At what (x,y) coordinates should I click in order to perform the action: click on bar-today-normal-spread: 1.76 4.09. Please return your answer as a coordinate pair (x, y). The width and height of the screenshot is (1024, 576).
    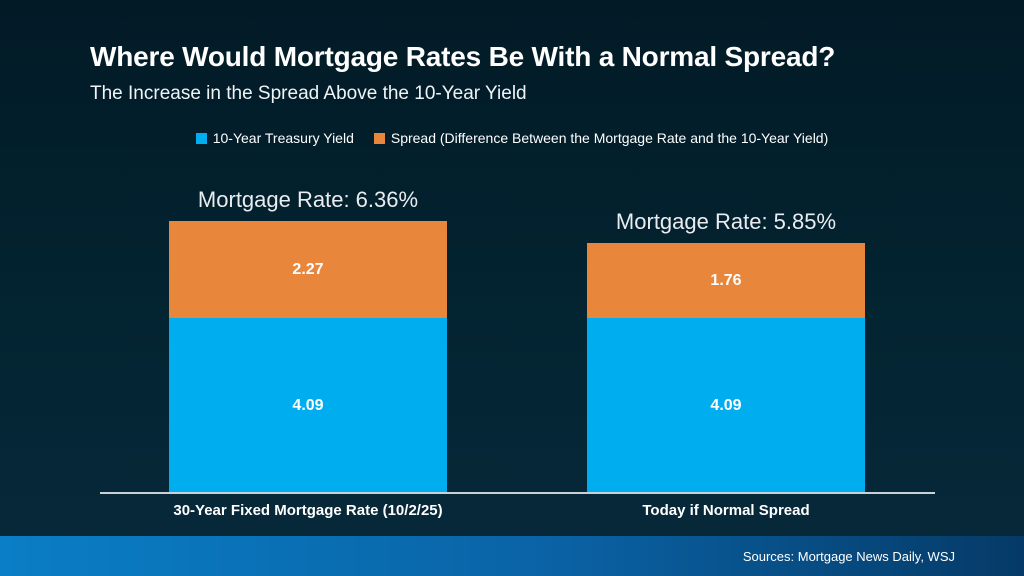
    Looking at the image, I should click on (726, 368).